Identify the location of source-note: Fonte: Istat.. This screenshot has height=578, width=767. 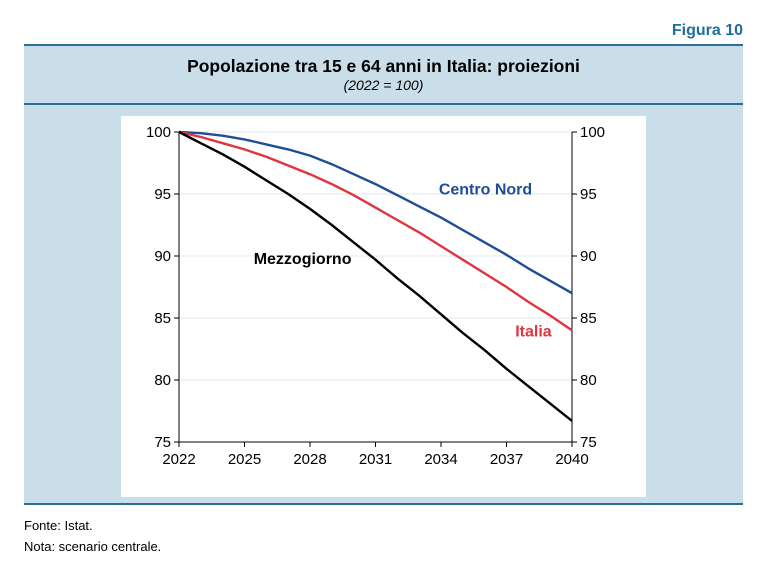
(58, 525).